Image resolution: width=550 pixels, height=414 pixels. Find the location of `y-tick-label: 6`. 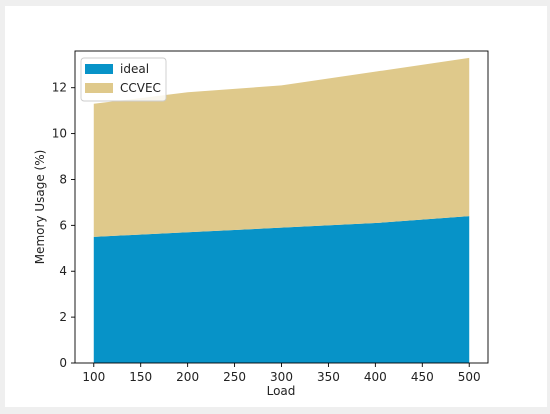

y-tick-label: 6 is located at coordinates (63, 225).